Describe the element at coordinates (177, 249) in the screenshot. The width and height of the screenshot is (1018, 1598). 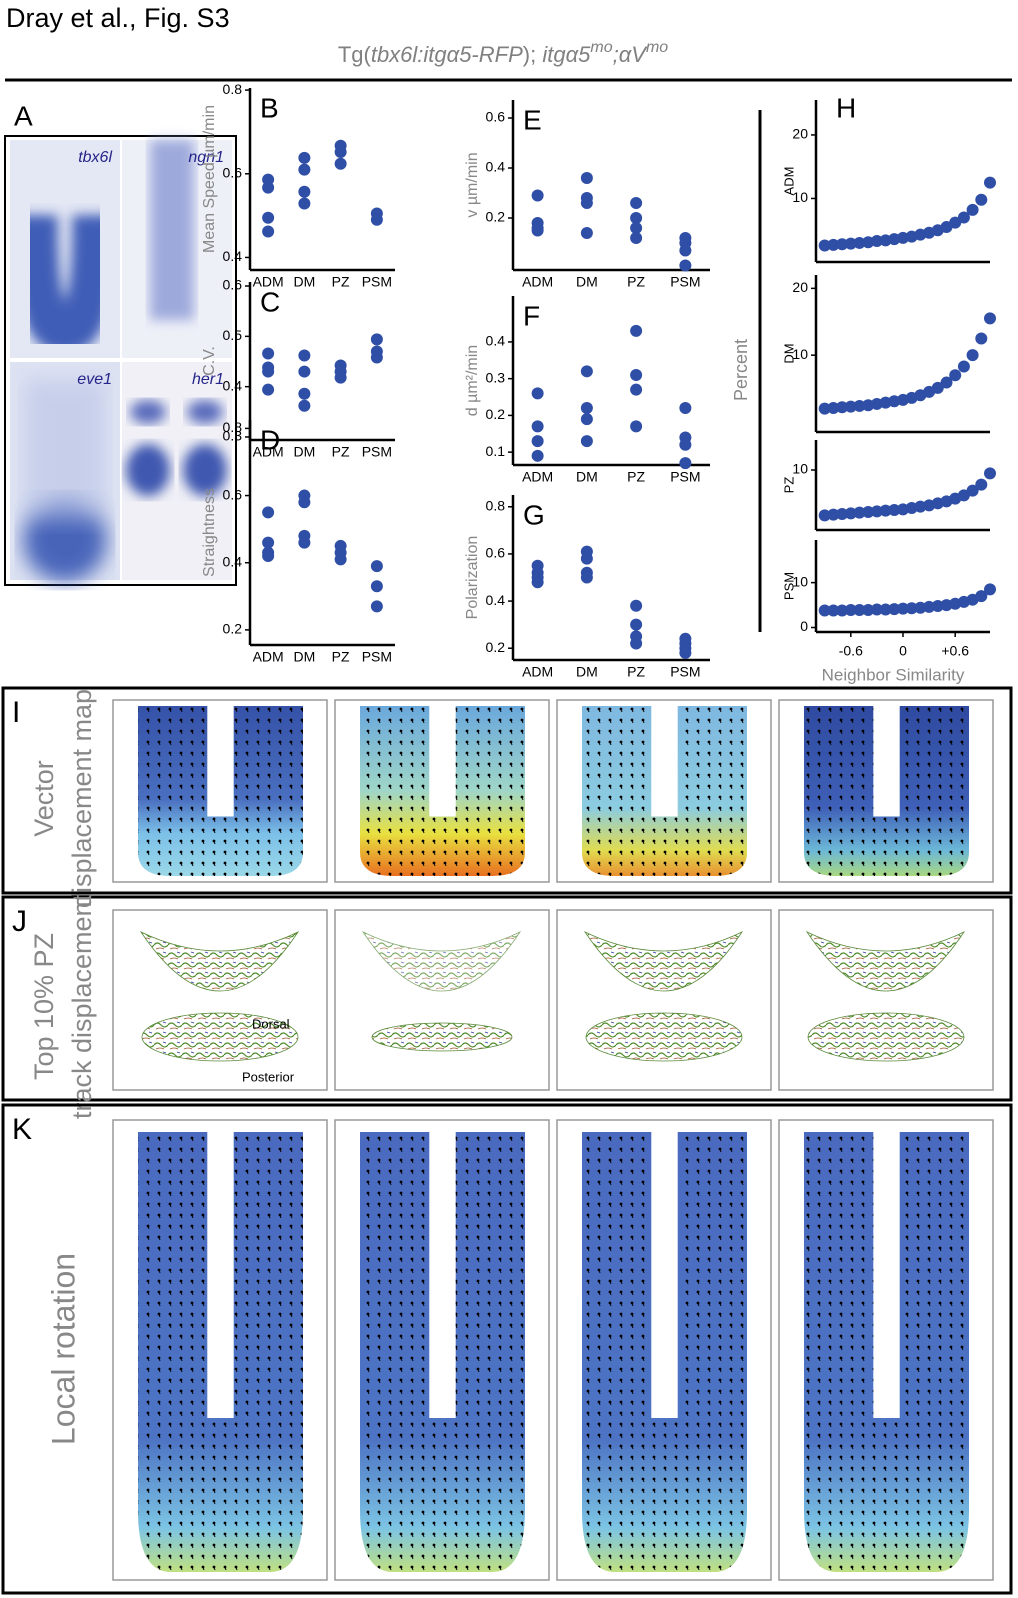
I see `image-ngn1` at that location.